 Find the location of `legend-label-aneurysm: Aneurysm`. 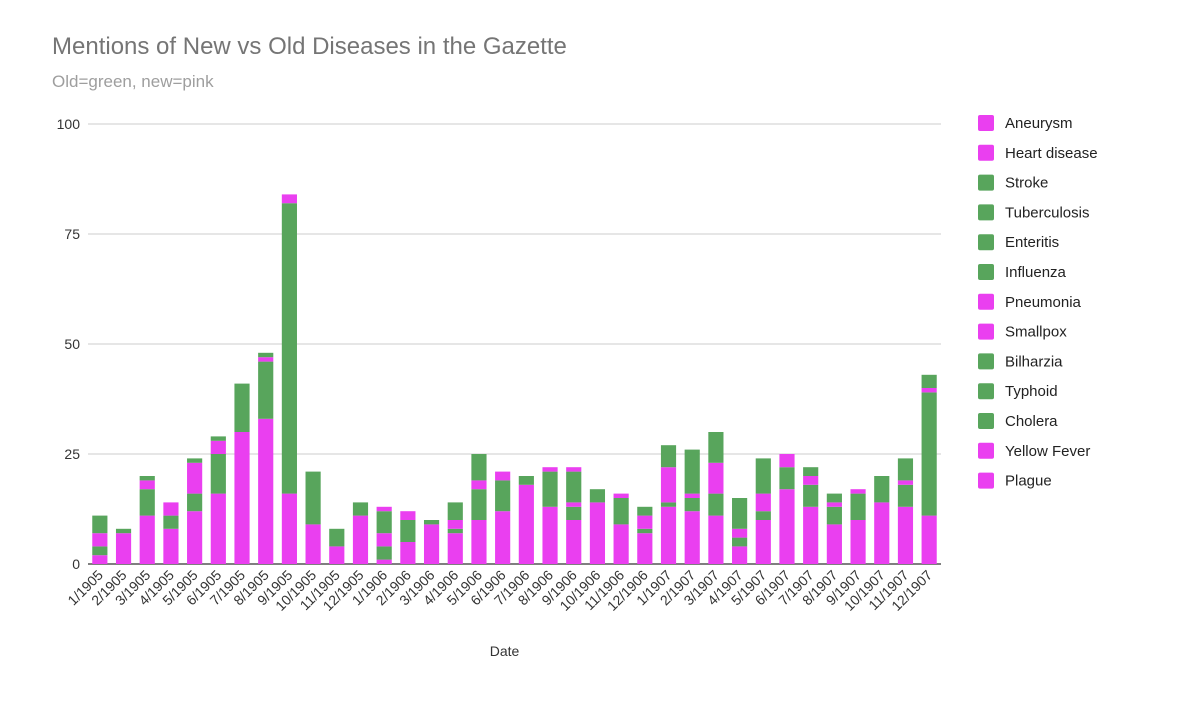

legend-label-aneurysm: Aneurysm is located at coordinates (1039, 123).